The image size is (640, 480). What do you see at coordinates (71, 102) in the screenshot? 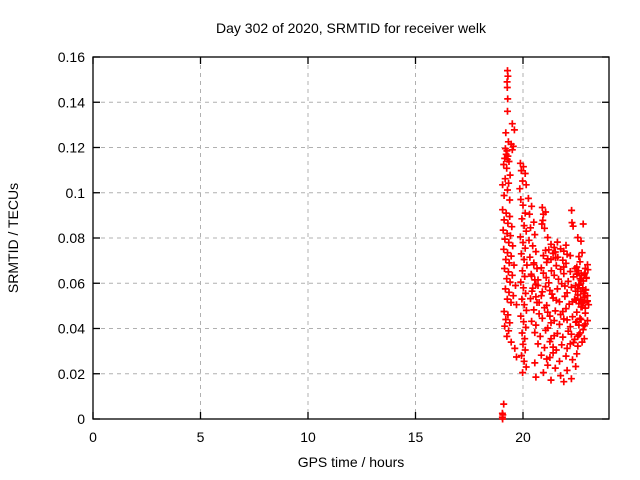
I see `y-tick-label: 0.14` at bounding box center [71, 102].